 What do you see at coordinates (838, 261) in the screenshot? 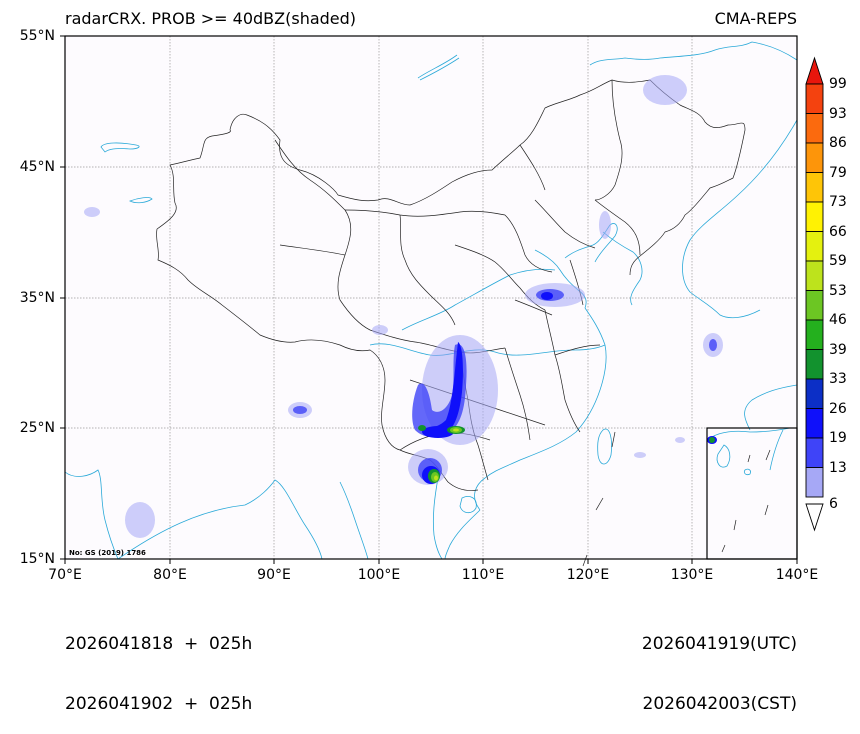
I see `colorbar-label: 59` at bounding box center [838, 261].